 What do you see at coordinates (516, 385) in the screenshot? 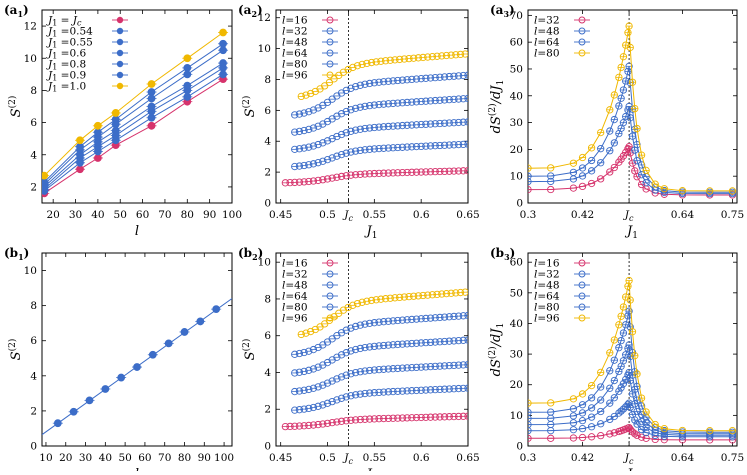
I see `y-tick-label: 20` at bounding box center [516, 385].